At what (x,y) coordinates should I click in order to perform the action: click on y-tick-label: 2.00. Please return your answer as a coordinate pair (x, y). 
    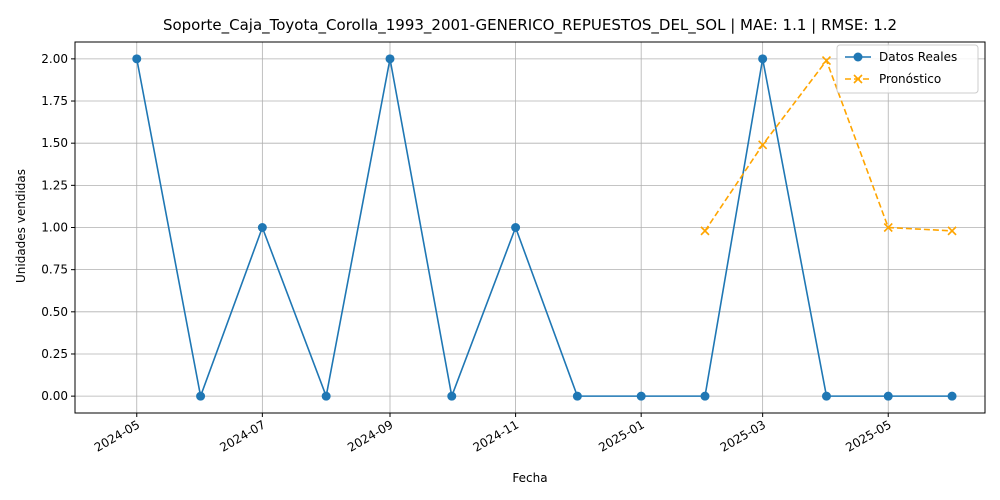
    Looking at the image, I should click on (54, 59).